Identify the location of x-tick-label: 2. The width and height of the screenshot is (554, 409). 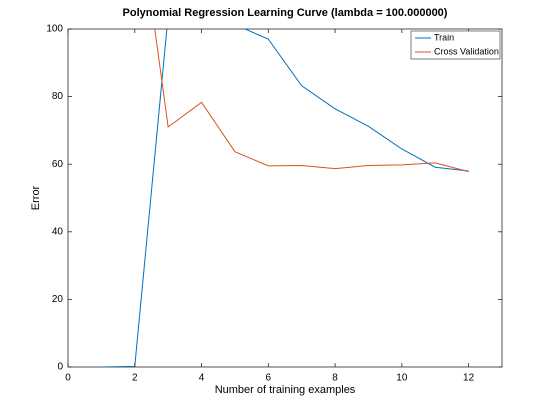
(135, 378).